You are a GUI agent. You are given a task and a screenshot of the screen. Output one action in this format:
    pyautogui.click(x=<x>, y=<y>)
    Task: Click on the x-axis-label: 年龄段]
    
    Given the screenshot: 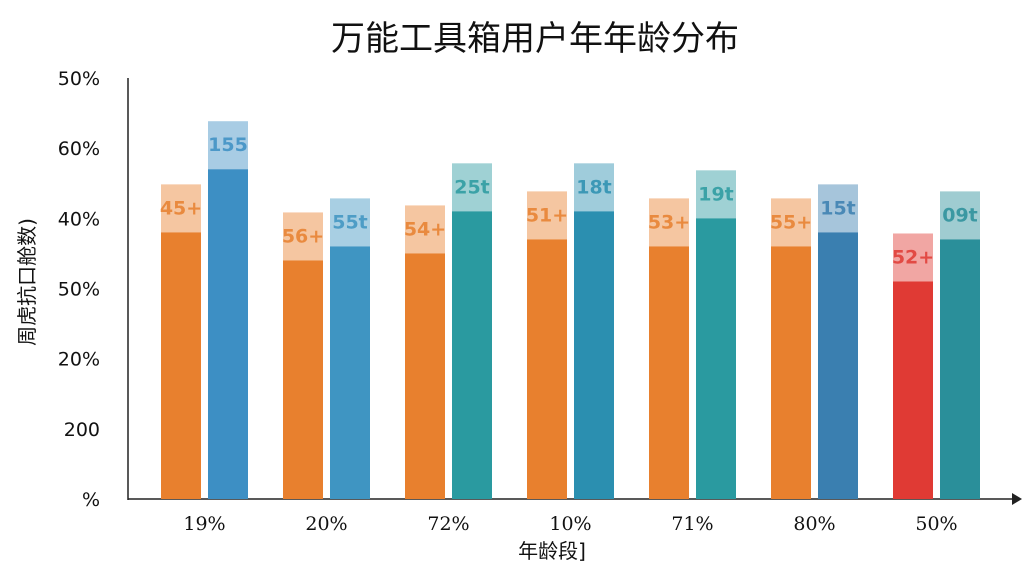 What is the action you would take?
    pyautogui.click(x=552, y=551)
    